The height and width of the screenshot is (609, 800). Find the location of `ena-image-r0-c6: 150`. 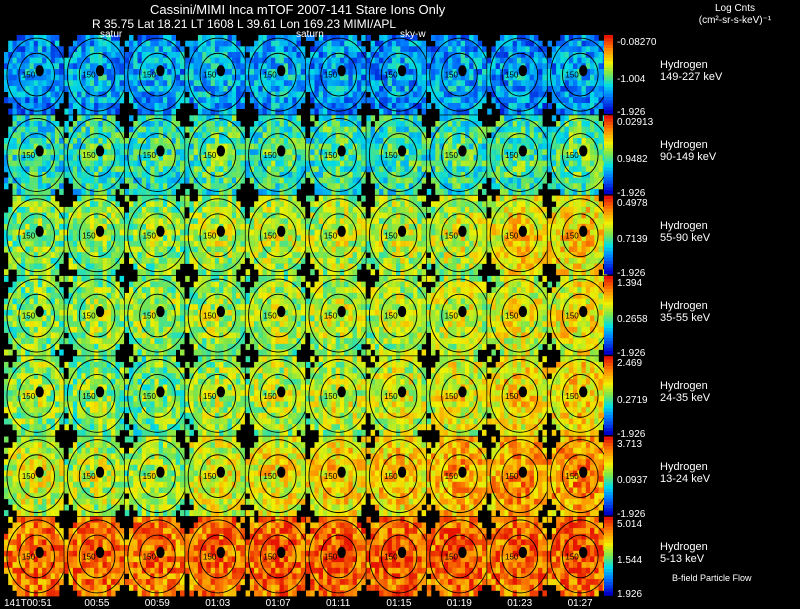

ena-image-r0-c6: 150 is located at coordinates (396, 75).